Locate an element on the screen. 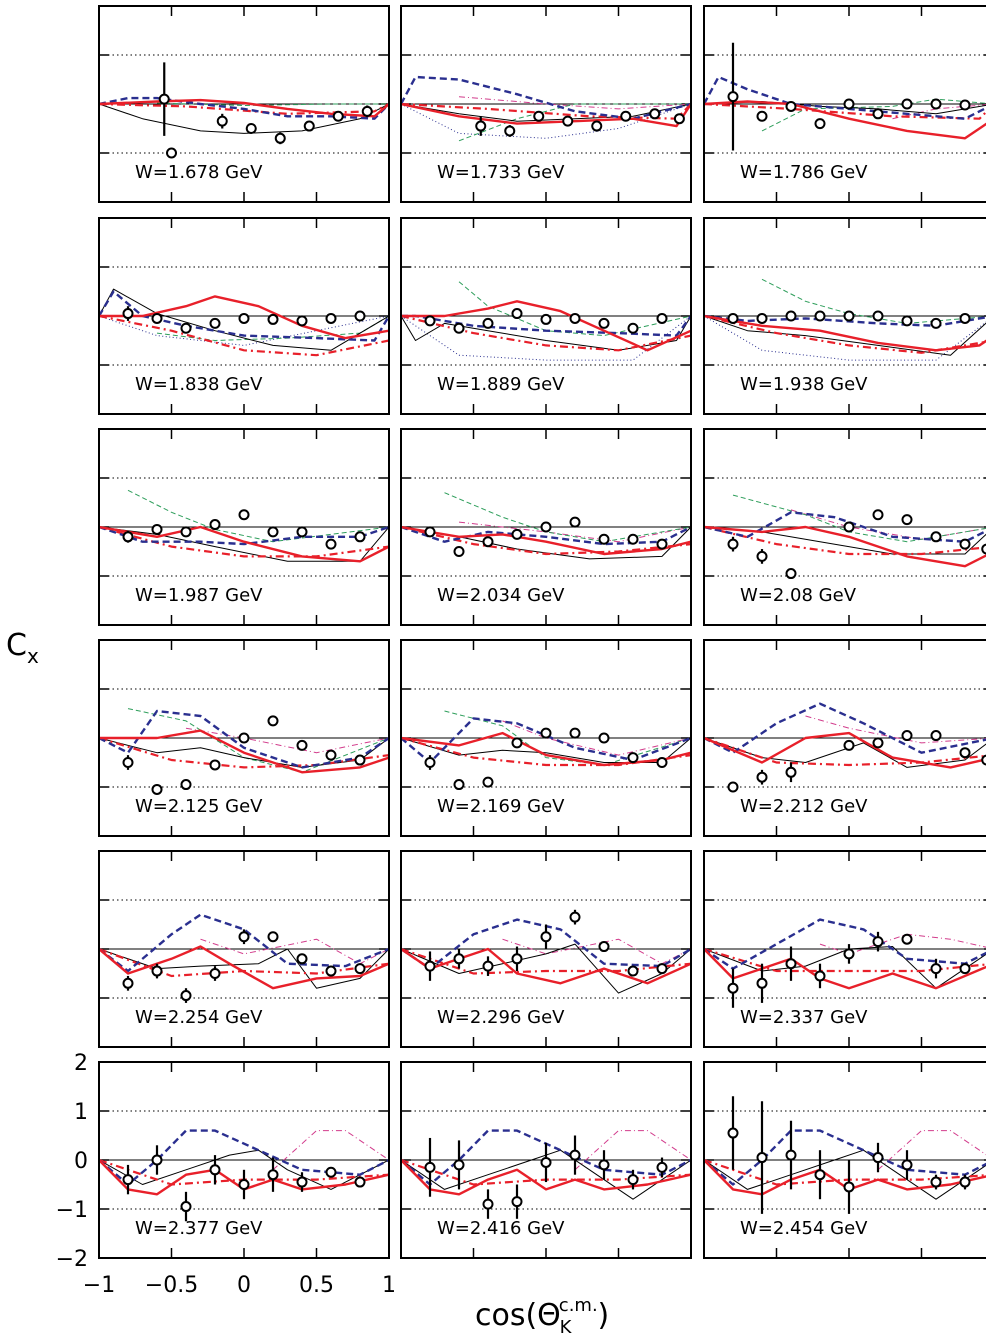 The image size is (986, 1336). panel-label: W=1.889 GeV is located at coordinates (501, 384).